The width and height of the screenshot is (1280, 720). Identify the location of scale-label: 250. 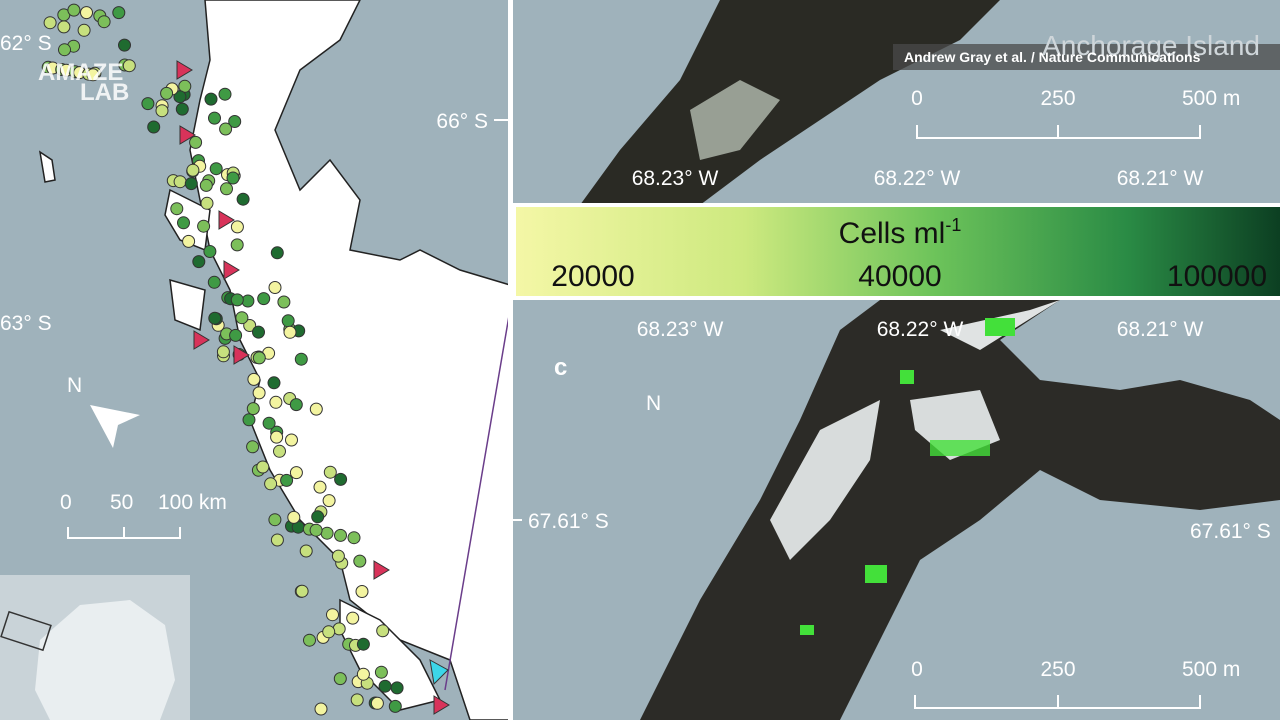
(1057, 669).